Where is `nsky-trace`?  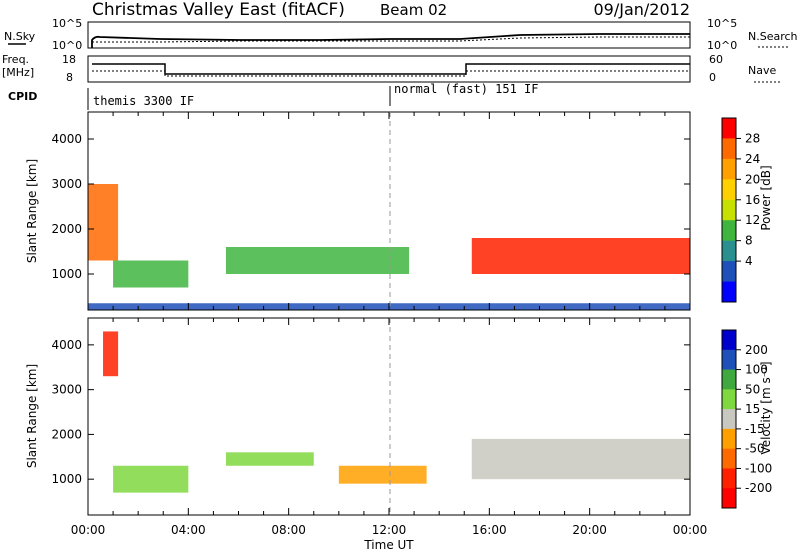 nsky-trace is located at coordinates (390, 40).